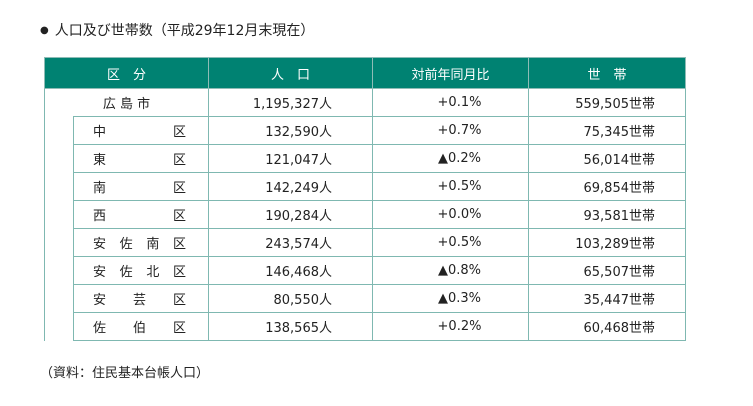  Describe the element at coordinates (290, 242) in the screenshot. I see `ward-population: 243,574人` at that location.